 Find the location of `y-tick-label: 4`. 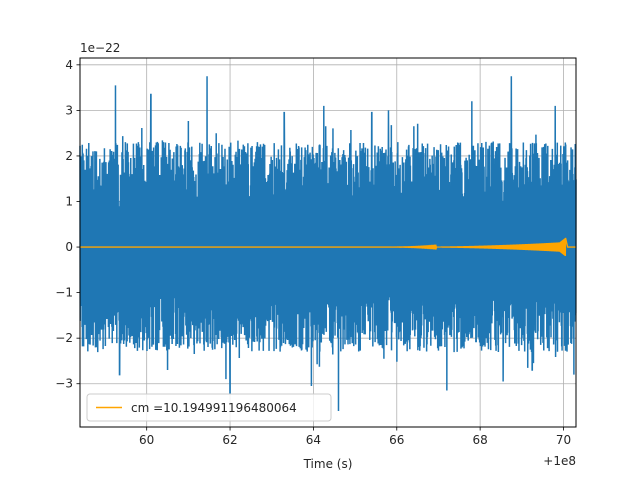

y-tick-label: 4 is located at coordinates (69, 65).